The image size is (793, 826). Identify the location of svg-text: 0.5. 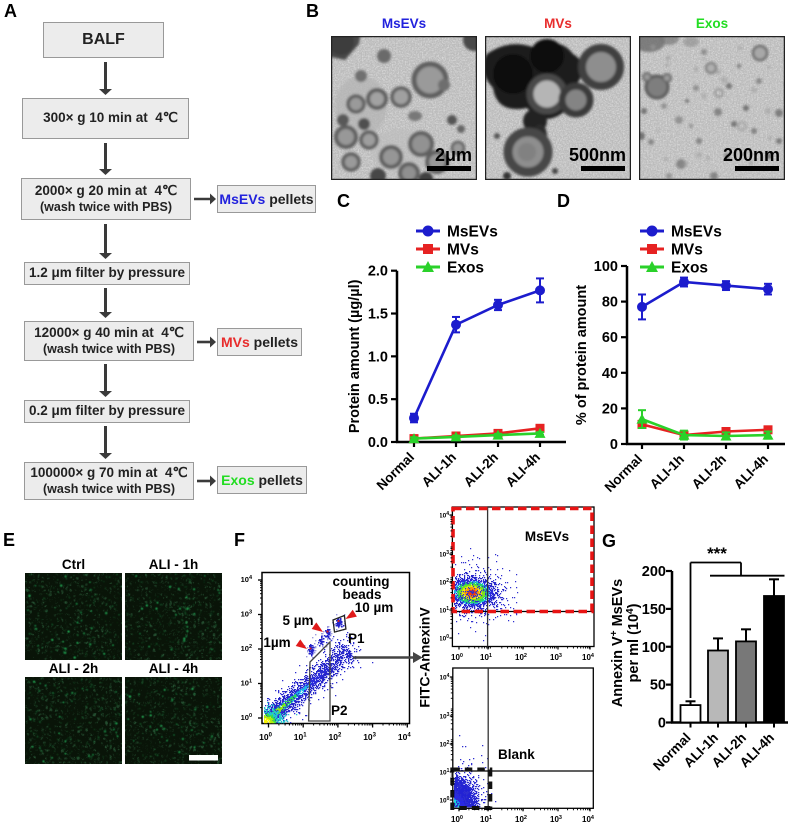
(378, 400).